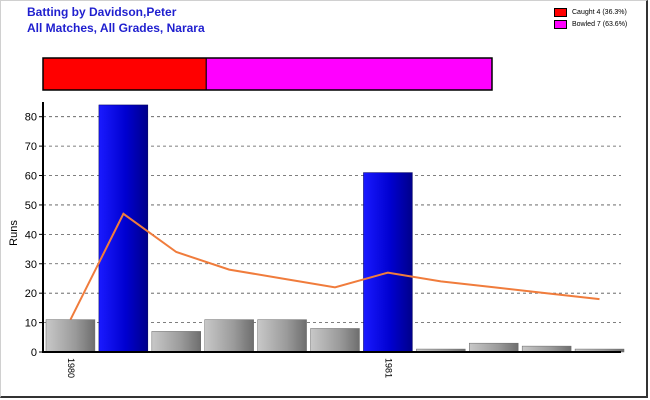 Image resolution: width=650 pixels, height=400 pixels. Describe the element at coordinates (600, 24) in the screenshot. I see `legend-label-bowled: Bowled 7 (63.6%)` at that location.